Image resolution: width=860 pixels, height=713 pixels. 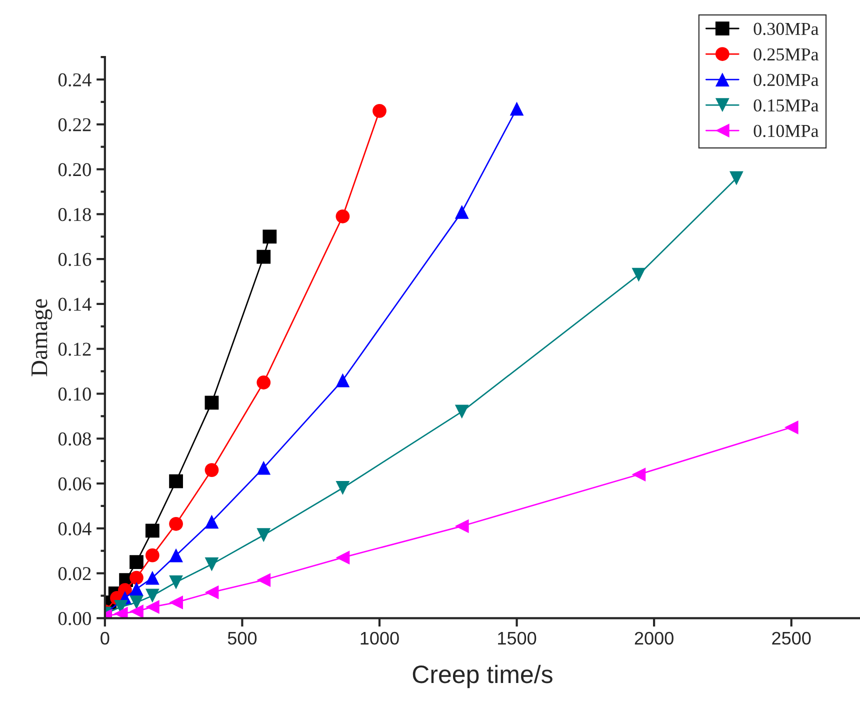 What do you see at coordinates (75, 529) in the screenshot?
I see `y-tick-label: 0.04` at bounding box center [75, 529].